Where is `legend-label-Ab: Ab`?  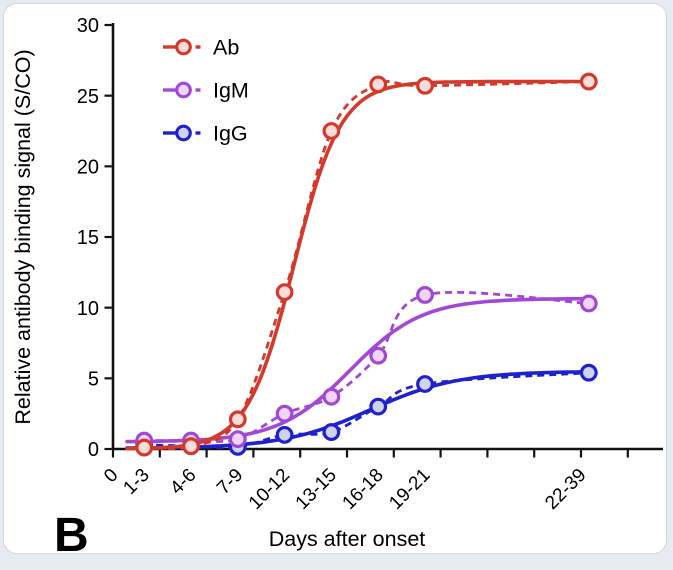
legend-label-Ab: Ab is located at coordinates (226, 48).